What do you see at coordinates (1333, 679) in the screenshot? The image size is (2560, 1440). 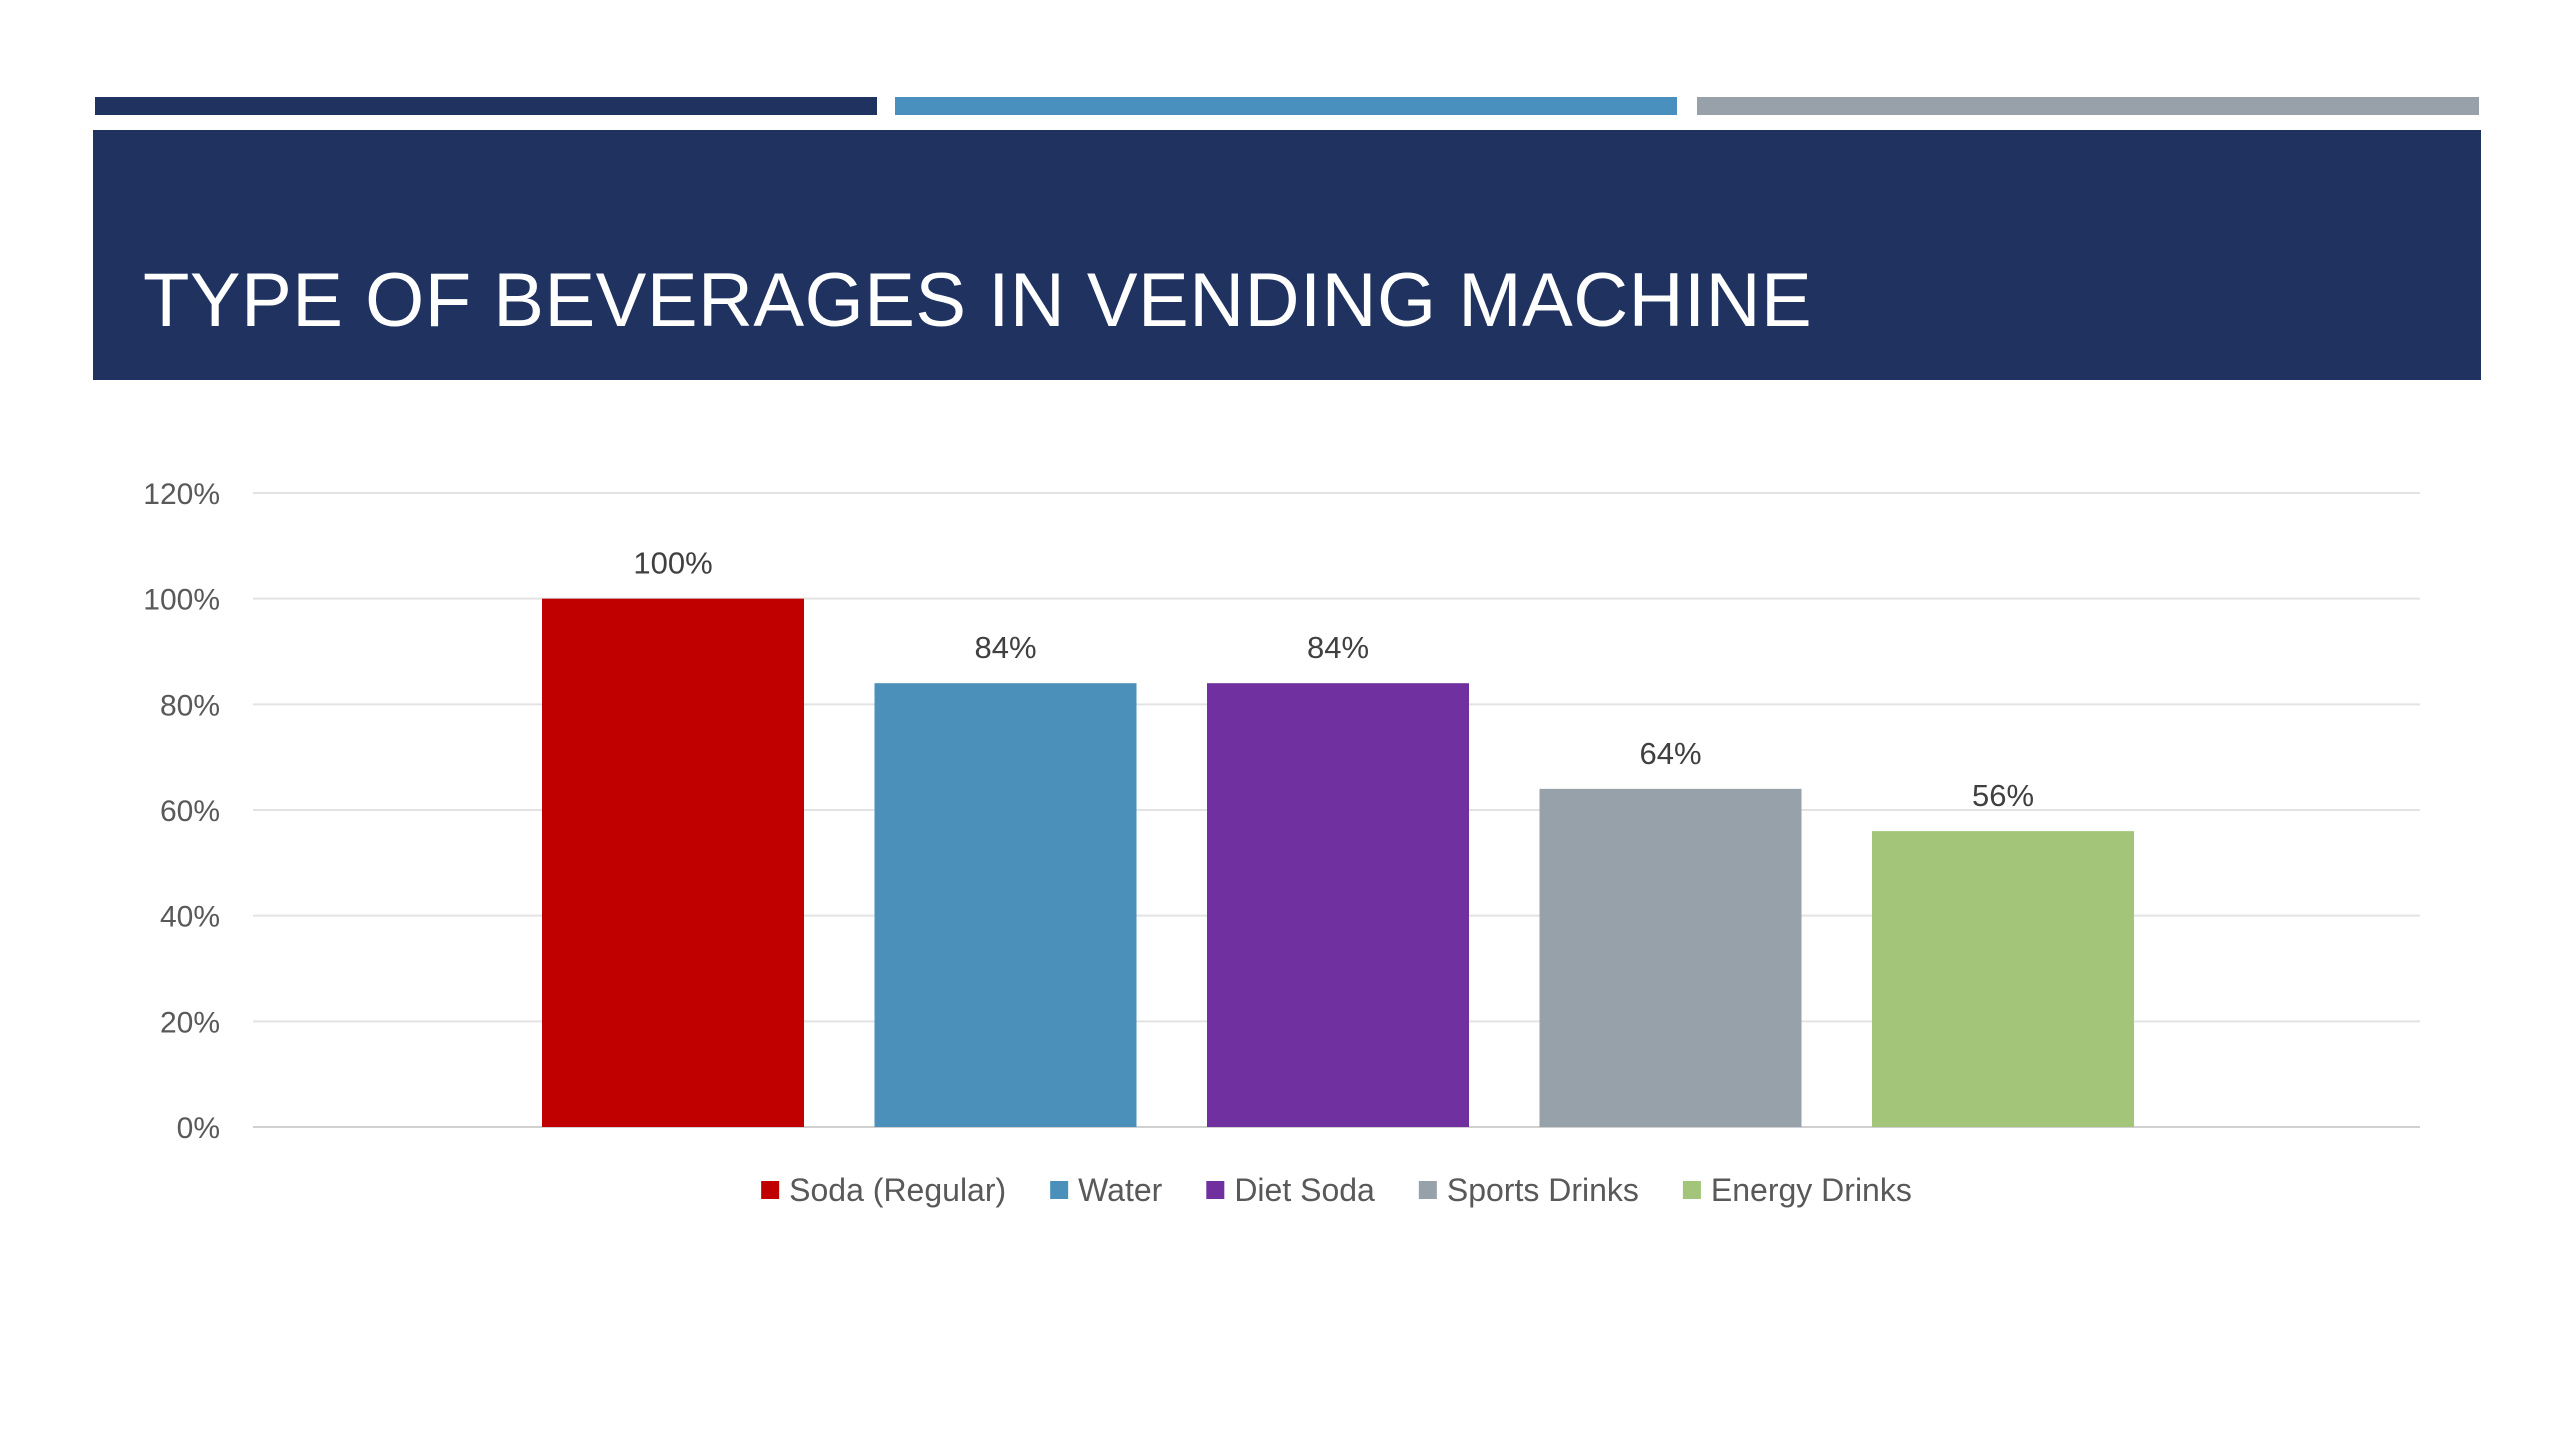 I see `data-labels: 100% 84% 84% 64% 56%` at bounding box center [1333, 679].